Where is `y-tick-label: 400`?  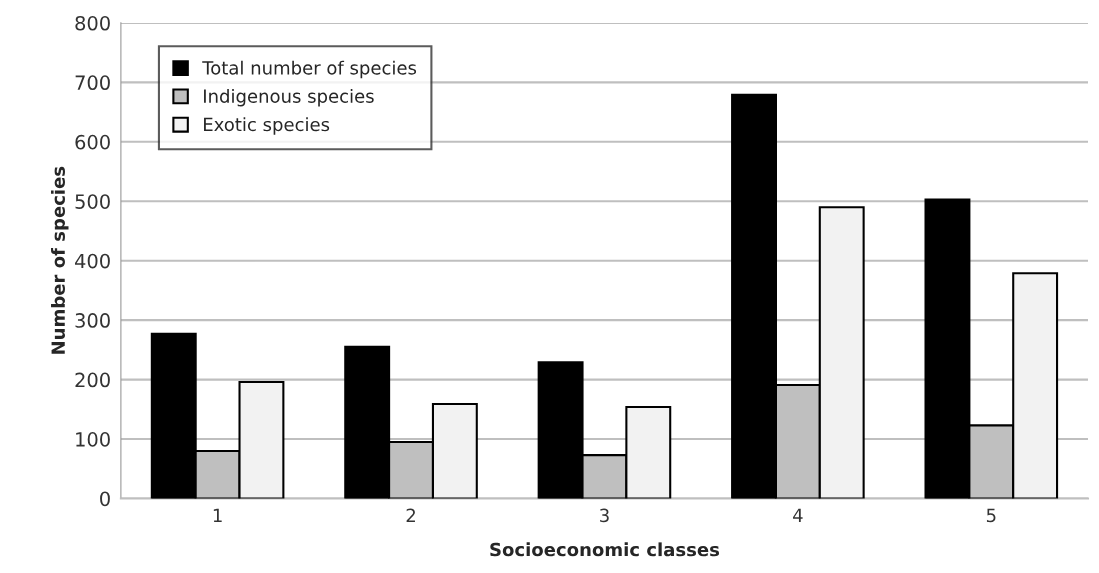
y-tick-label: 400 is located at coordinates (92, 261).